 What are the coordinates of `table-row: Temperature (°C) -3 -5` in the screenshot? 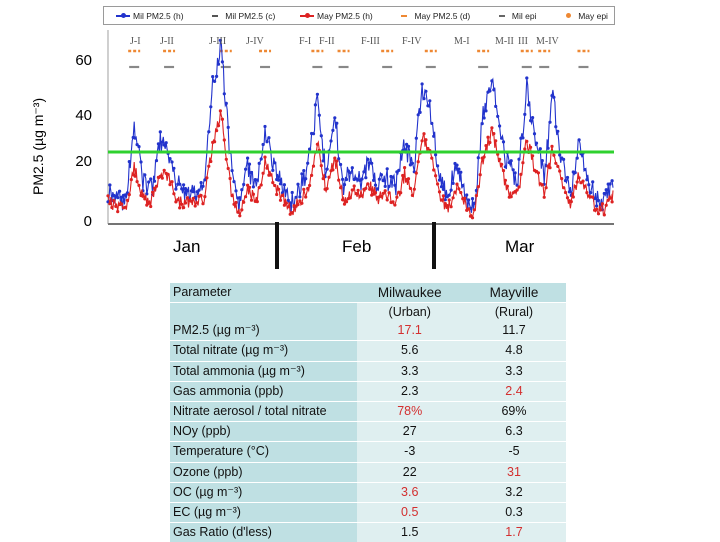 It's located at (368, 452).